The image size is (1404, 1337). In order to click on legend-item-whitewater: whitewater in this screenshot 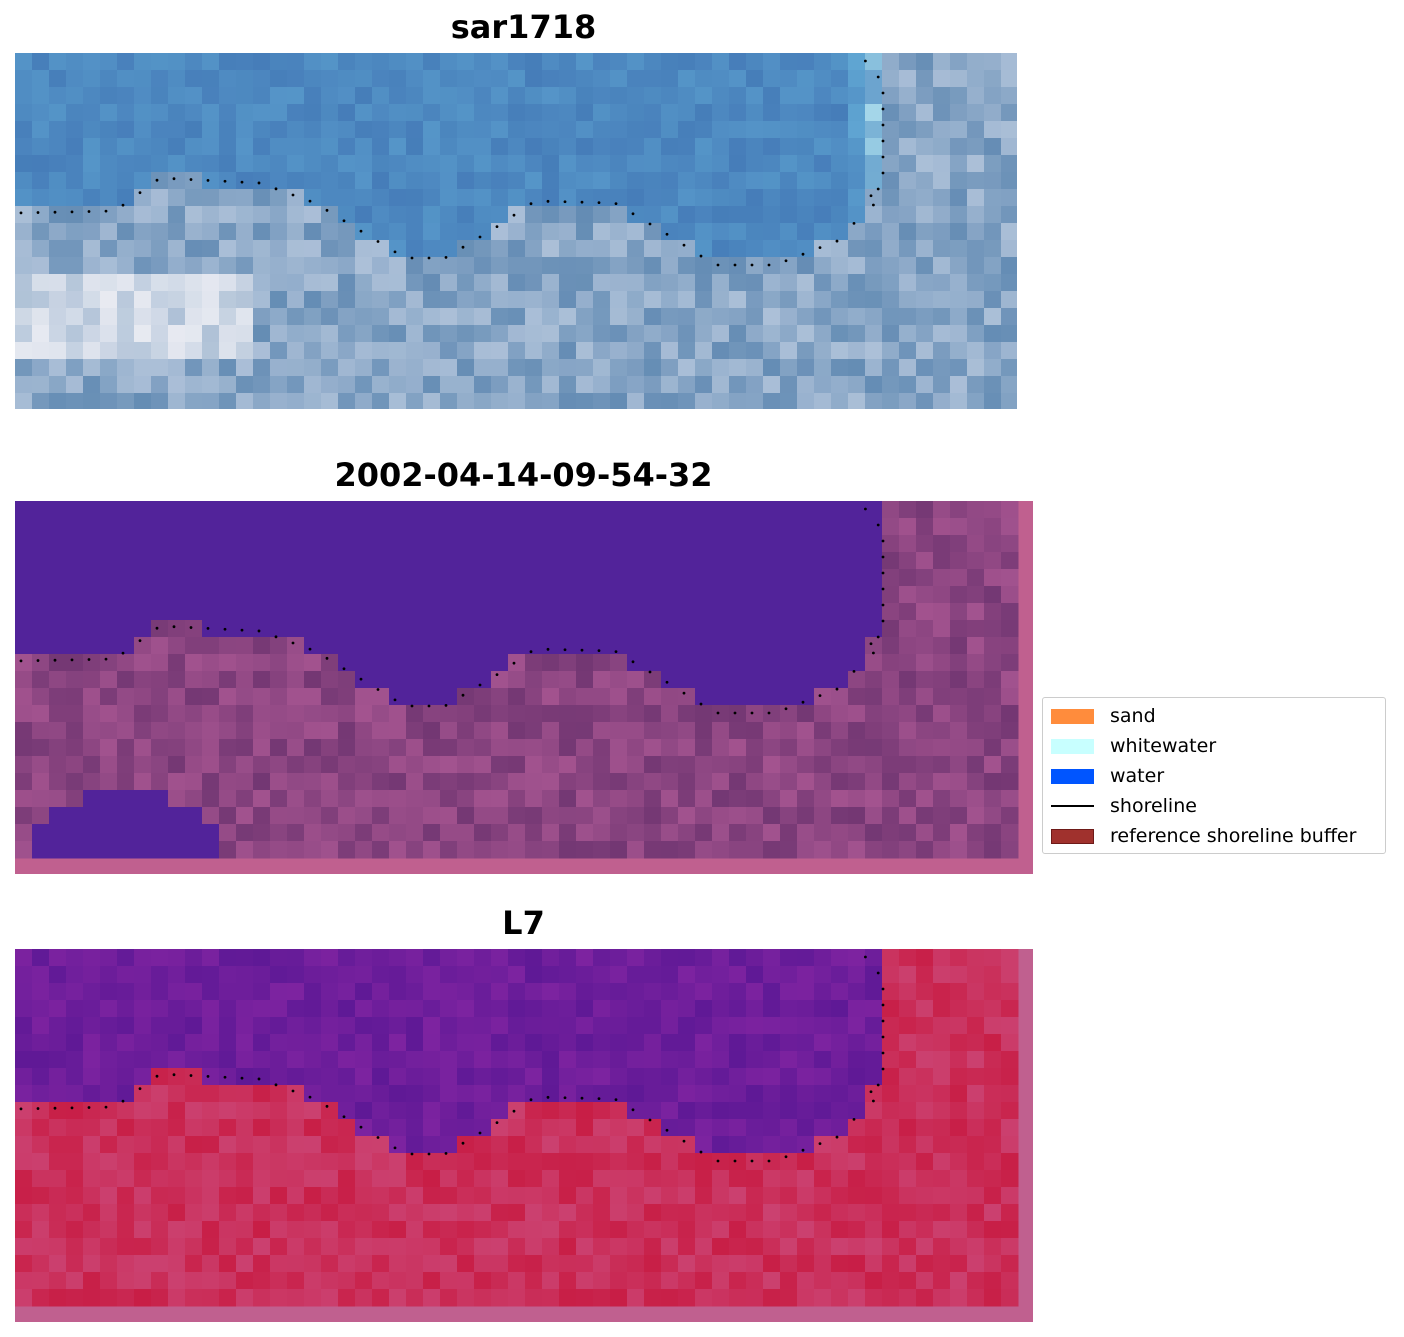, I will do `click(1214, 746)`.